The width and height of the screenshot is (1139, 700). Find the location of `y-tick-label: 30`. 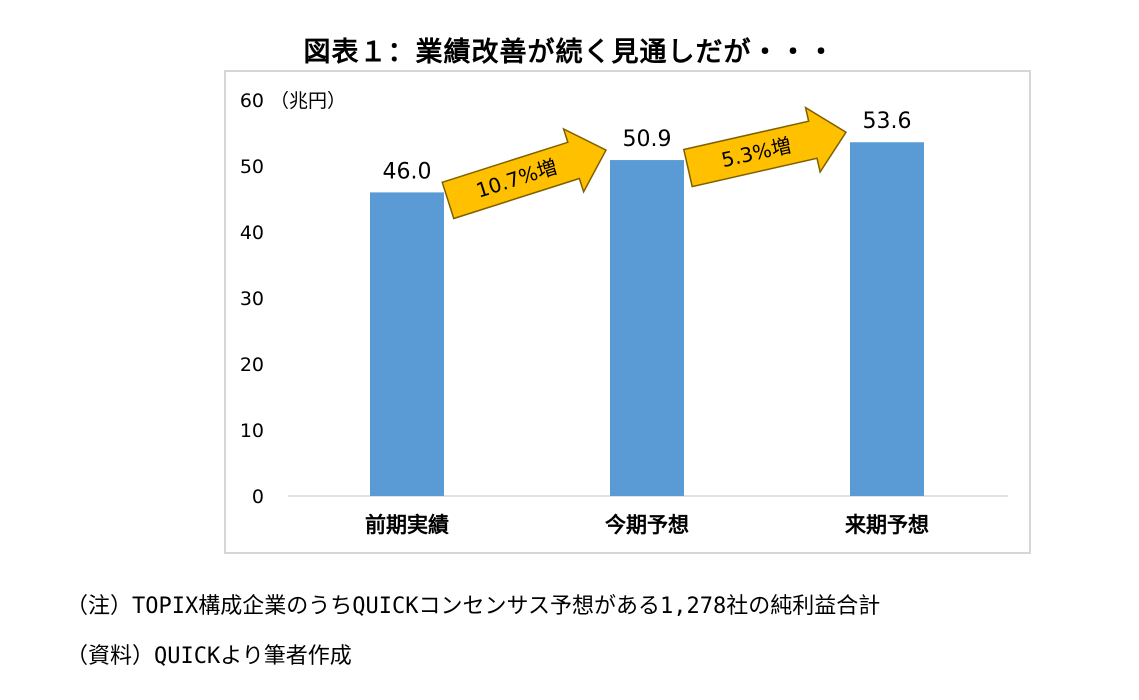

y-tick-label: 30 is located at coordinates (252, 299).